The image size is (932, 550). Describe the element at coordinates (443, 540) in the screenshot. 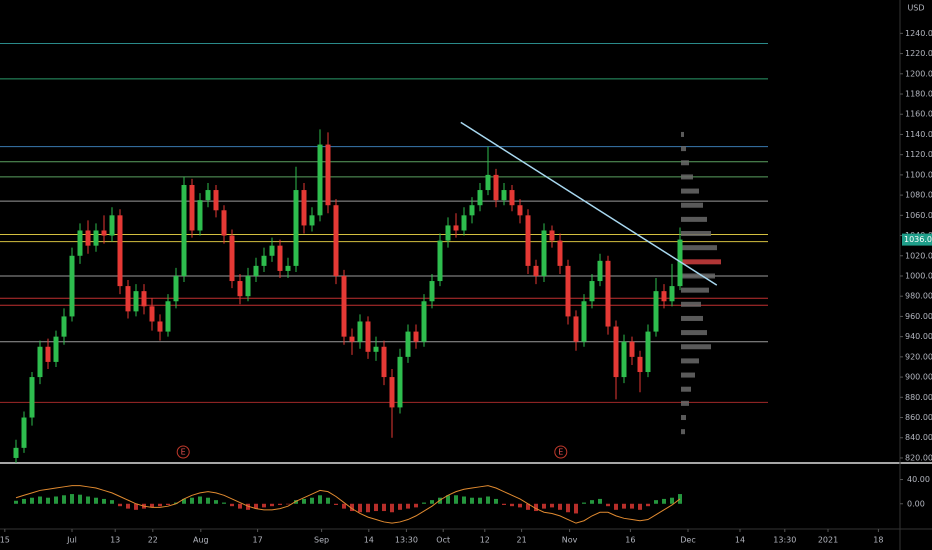

I see `x-tick-label: Oct` at that location.